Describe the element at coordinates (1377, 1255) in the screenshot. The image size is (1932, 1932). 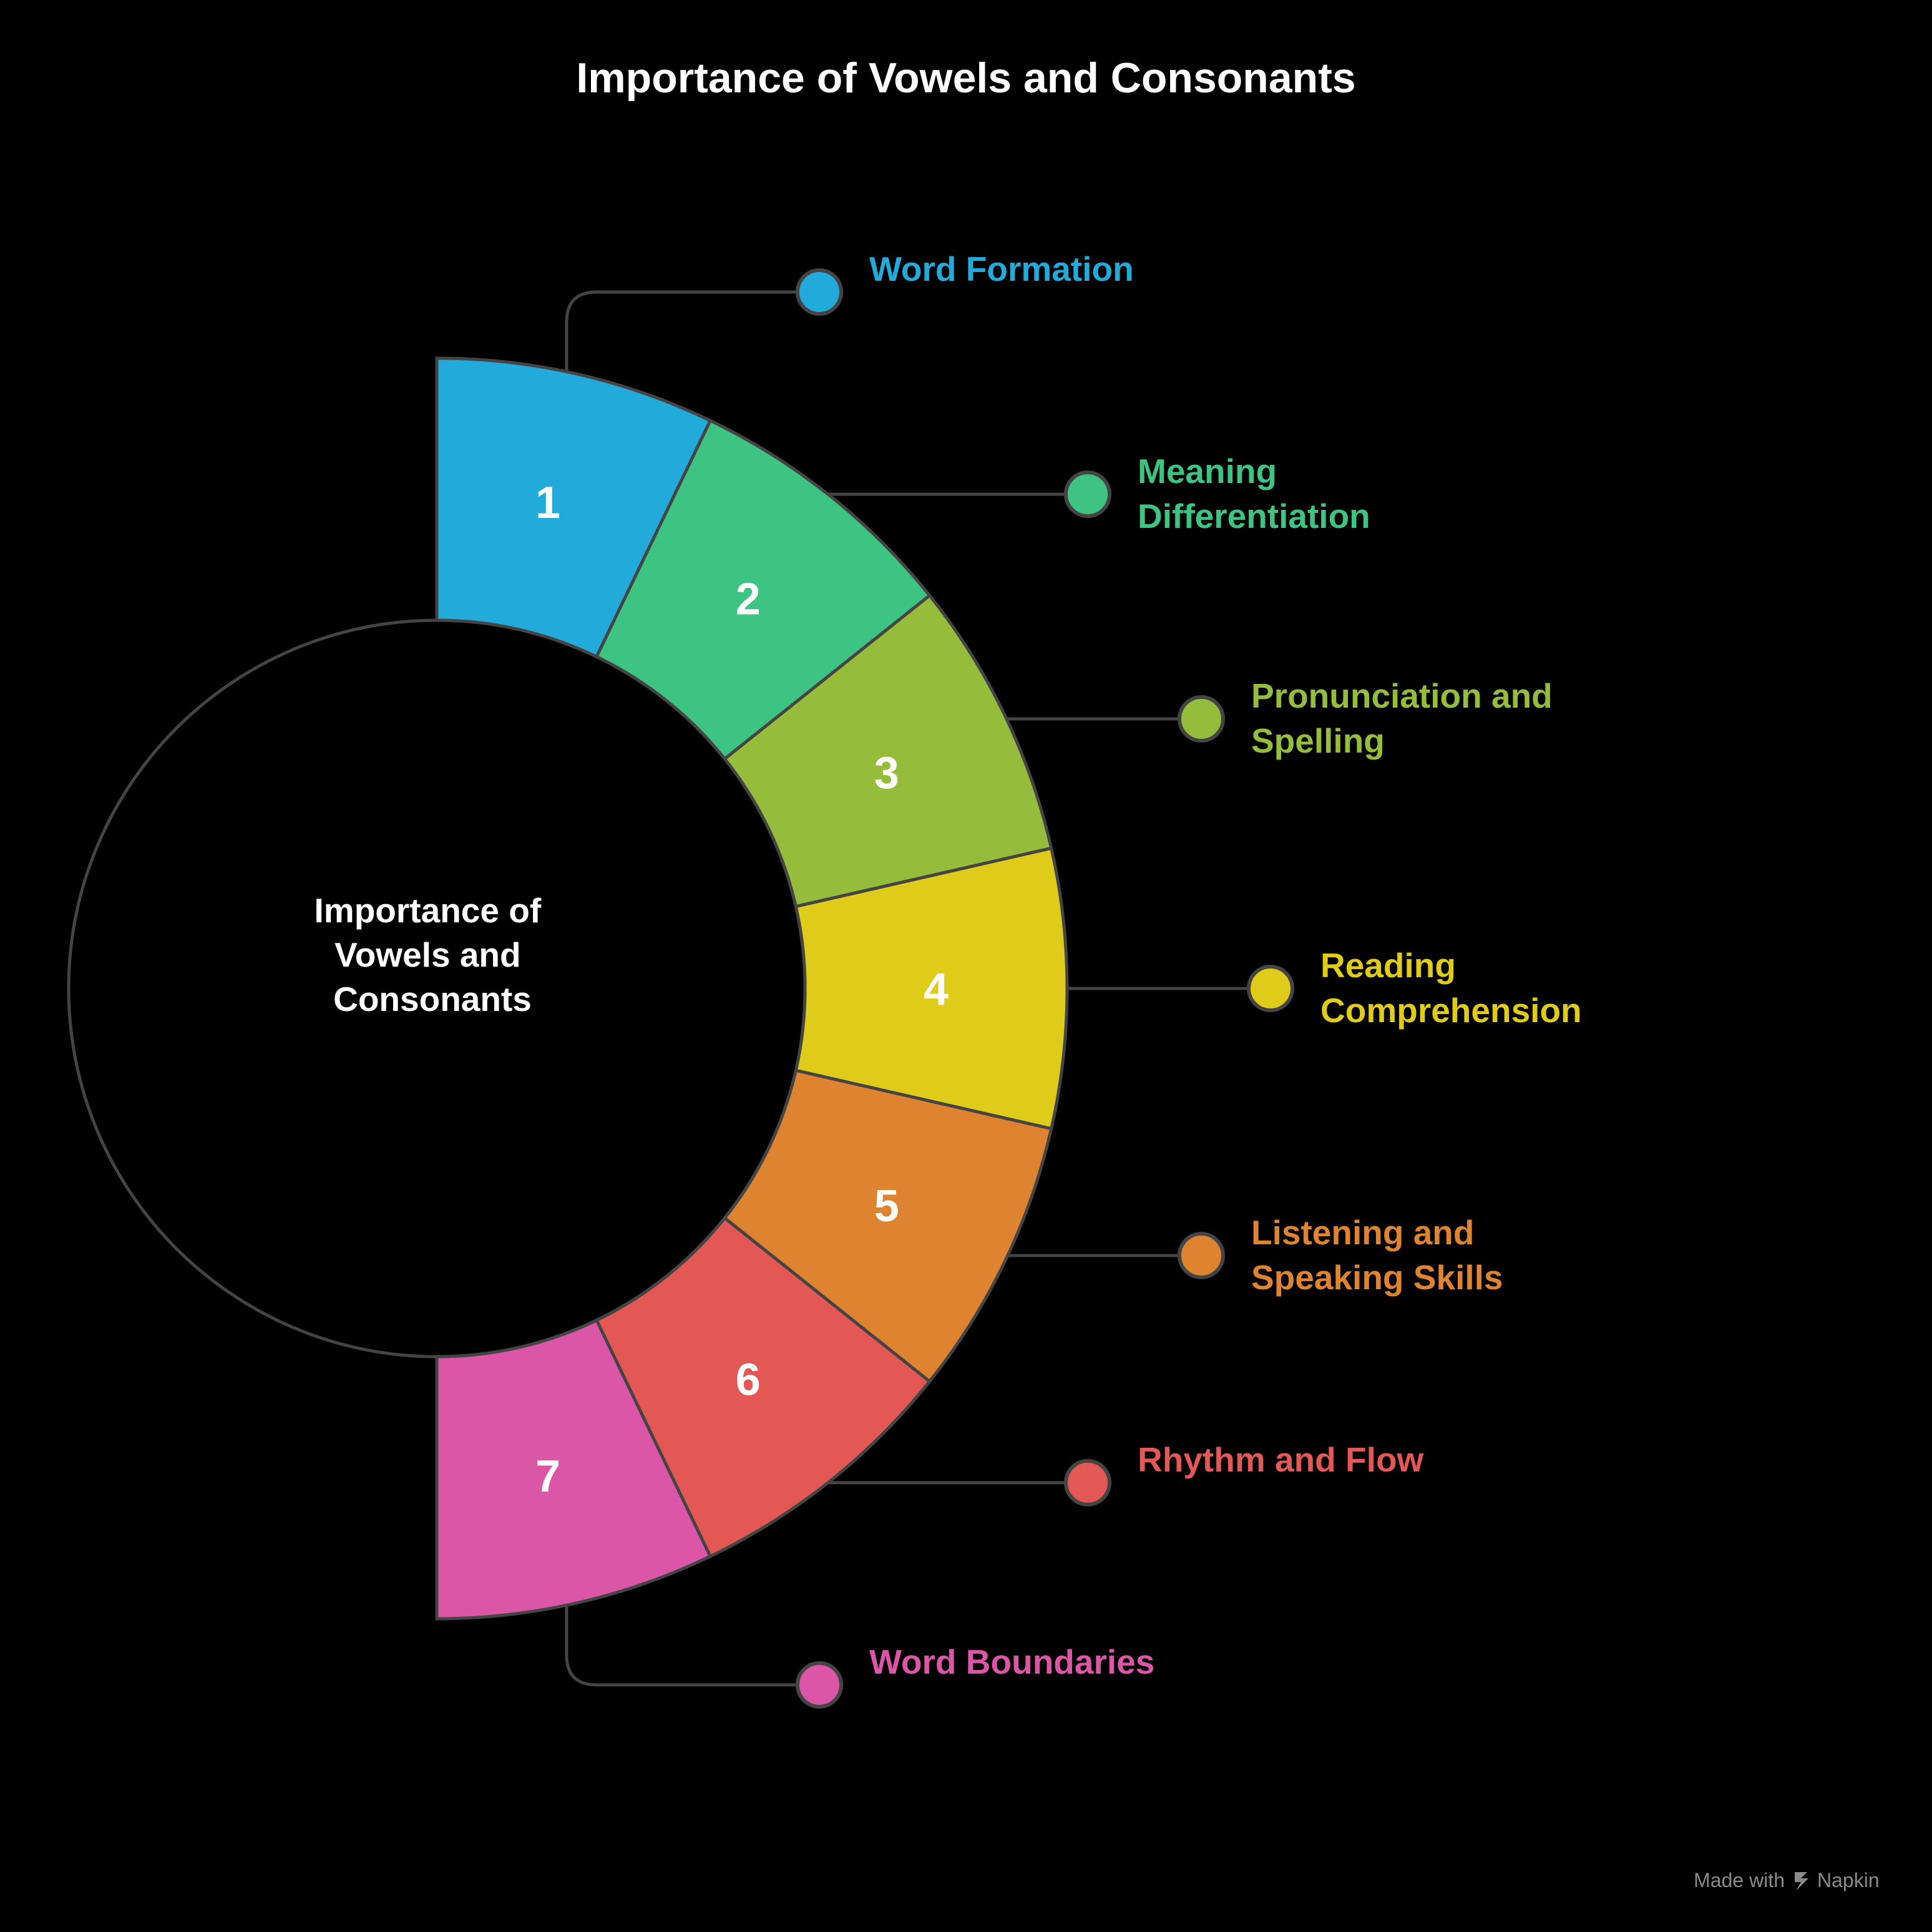
I see `segment-label-5: Listening and Speaking Skills` at that location.